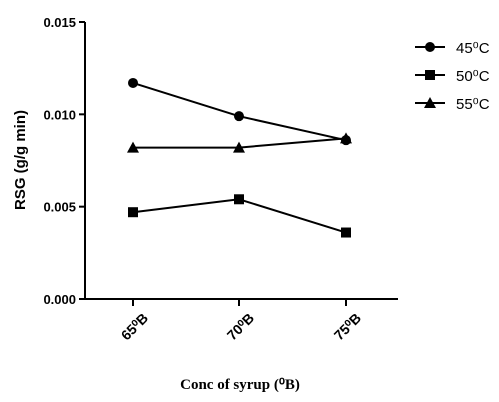 This screenshot has width=499, height=402. What do you see at coordinates (452, 76) in the screenshot?
I see `legend: 45⁰C 50⁰C 55⁰C` at bounding box center [452, 76].